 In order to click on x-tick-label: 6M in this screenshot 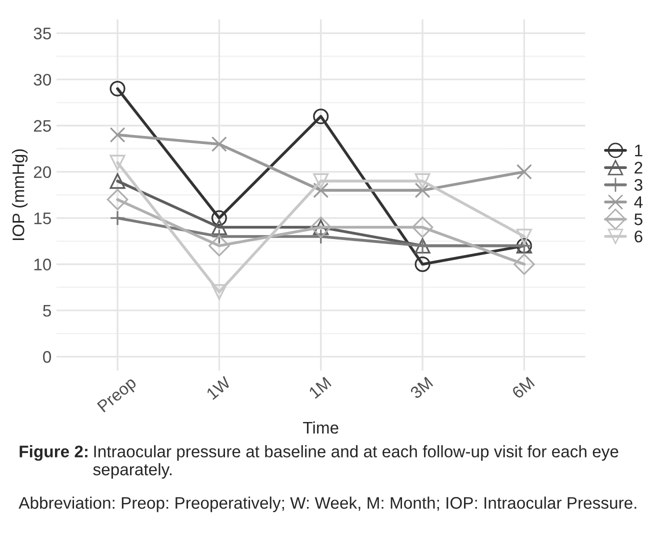, I will do `click(523, 388)`.